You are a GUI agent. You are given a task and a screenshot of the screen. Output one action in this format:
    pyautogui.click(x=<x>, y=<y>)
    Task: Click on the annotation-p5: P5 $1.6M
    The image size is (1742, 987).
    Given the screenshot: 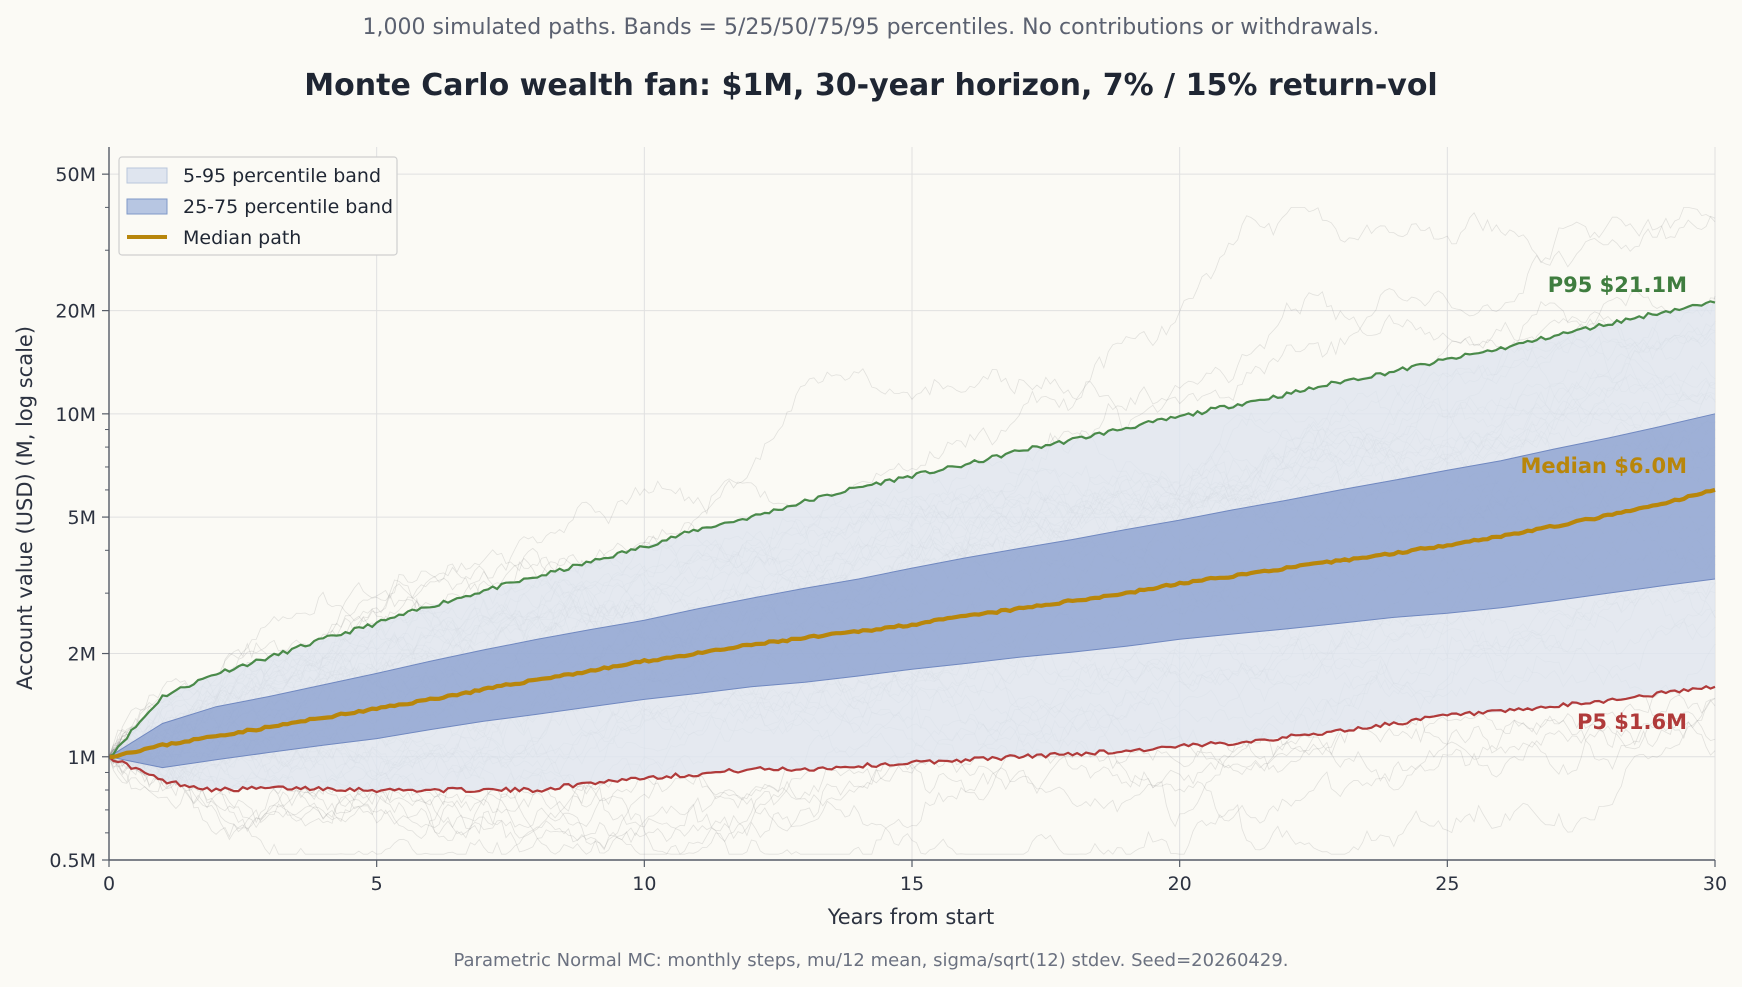 What is the action you would take?
    pyautogui.click(x=1632, y=722)
    